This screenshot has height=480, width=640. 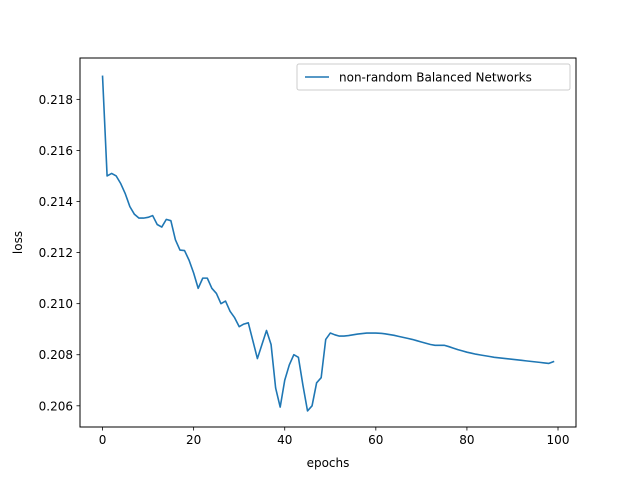 What do you see at coordinates (334, 437) in the screenshot?
I see `x-axis: 0 20 40 60 80 100` at bounding box center [334, 437].